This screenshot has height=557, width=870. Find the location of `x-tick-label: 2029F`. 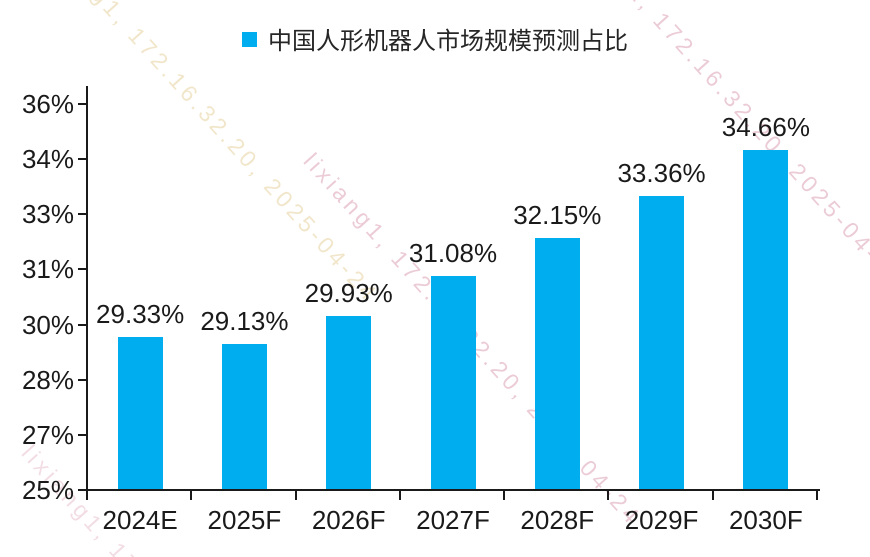

x-tick-label: 2029F is located at coordinates (661, 520).